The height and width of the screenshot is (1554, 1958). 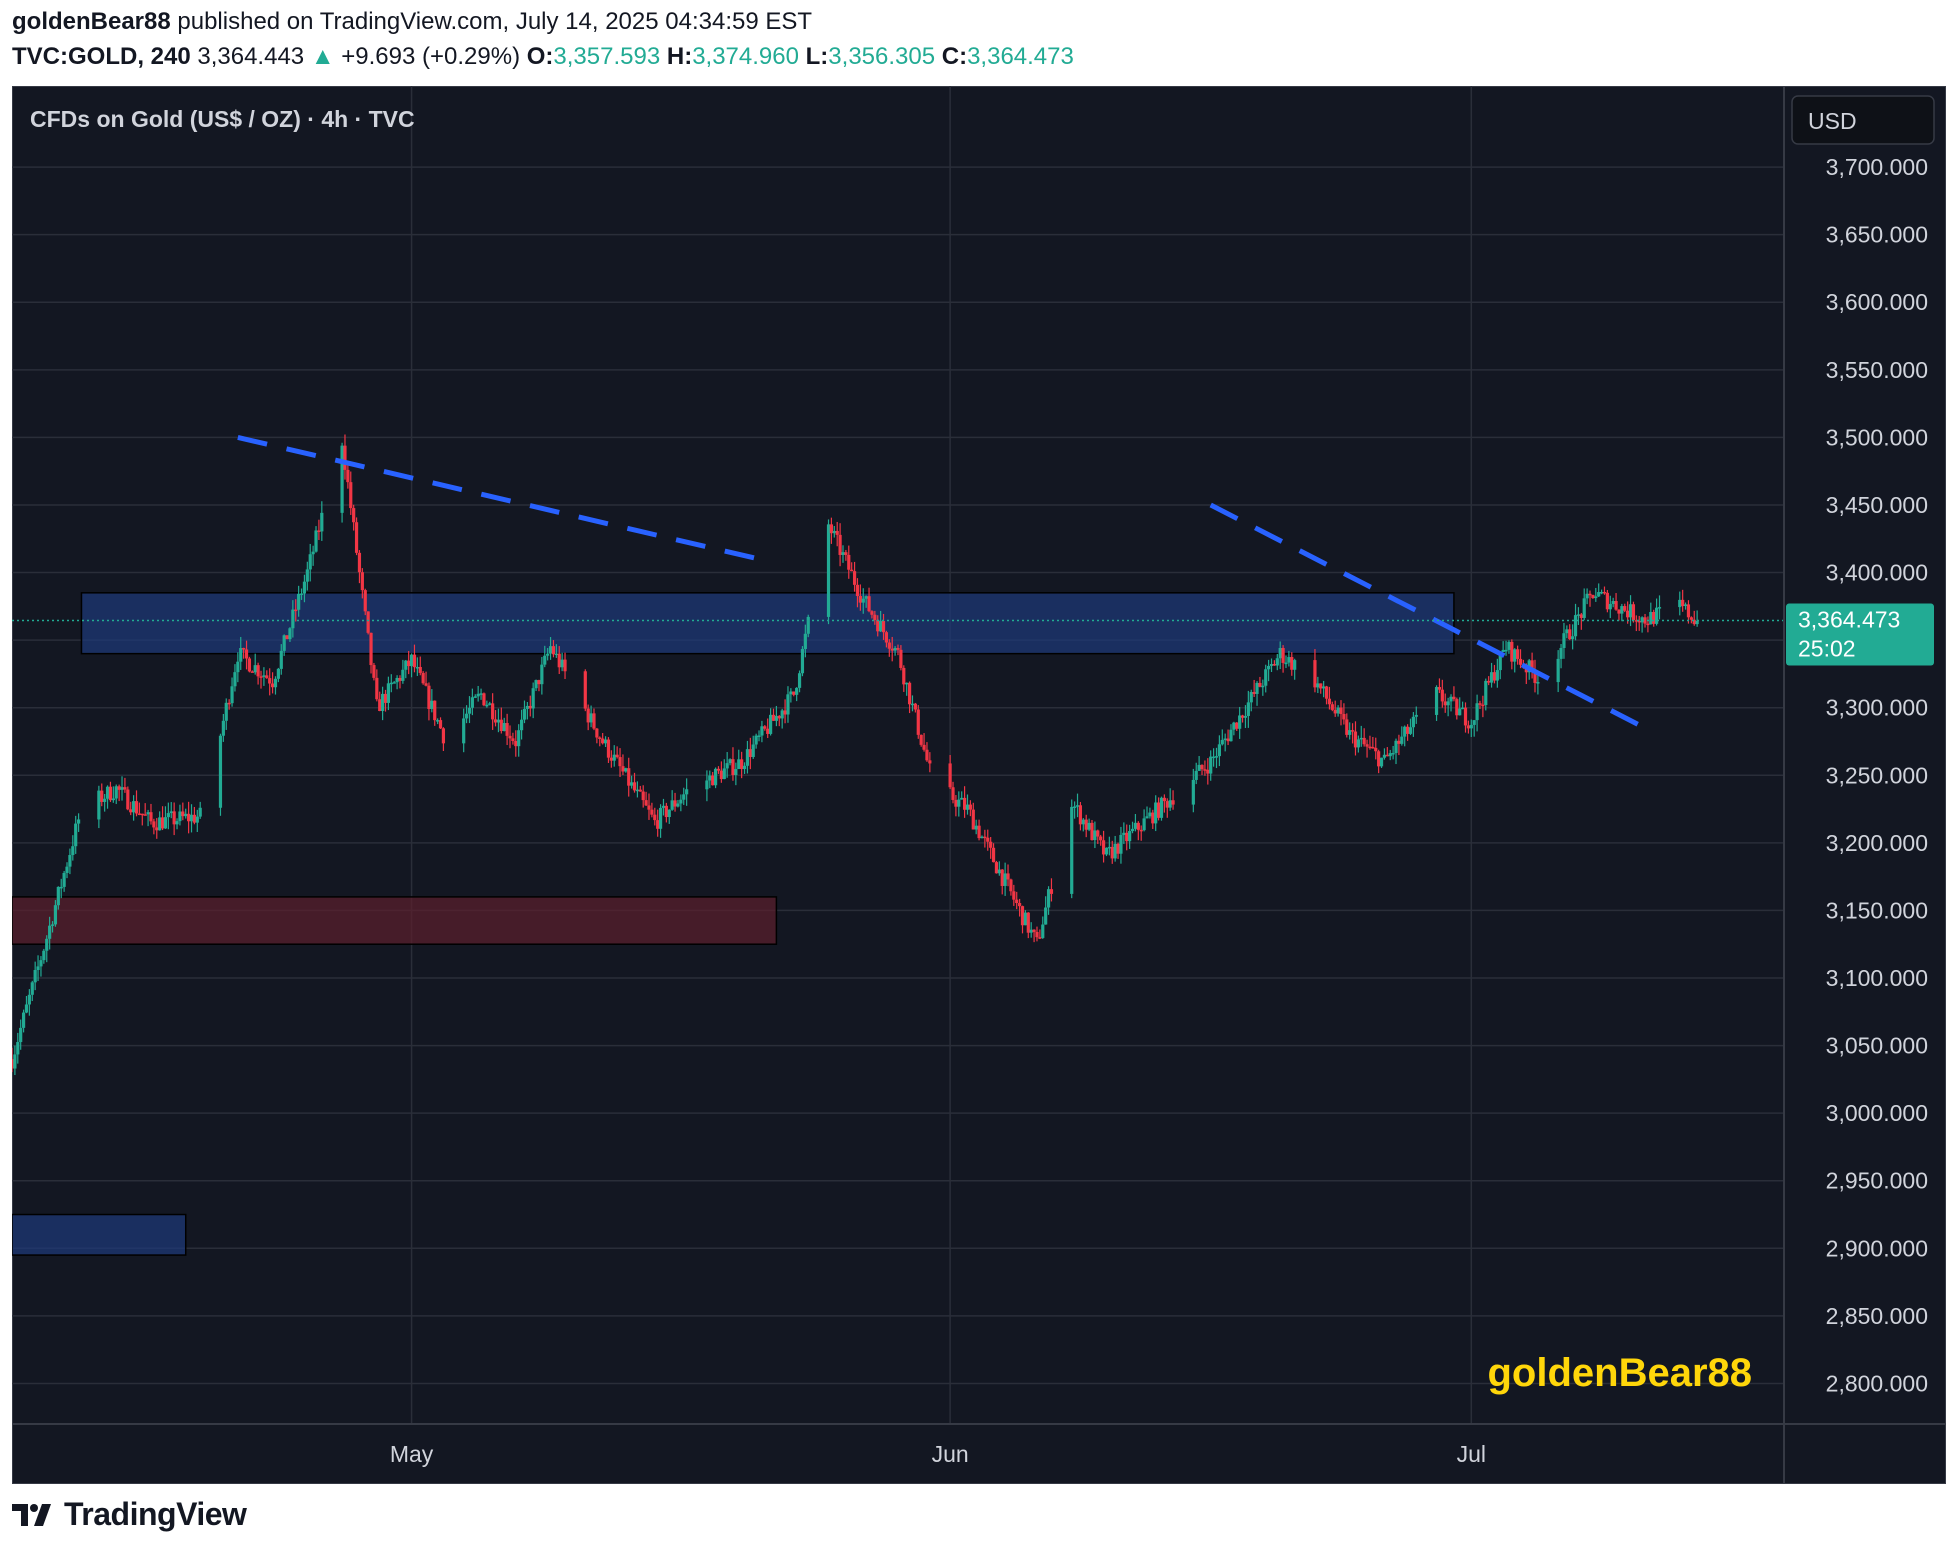 What do you see at coordinates (942, 582) in the screenshot?
I see `trend-lines` at bounding box center [942, 582].